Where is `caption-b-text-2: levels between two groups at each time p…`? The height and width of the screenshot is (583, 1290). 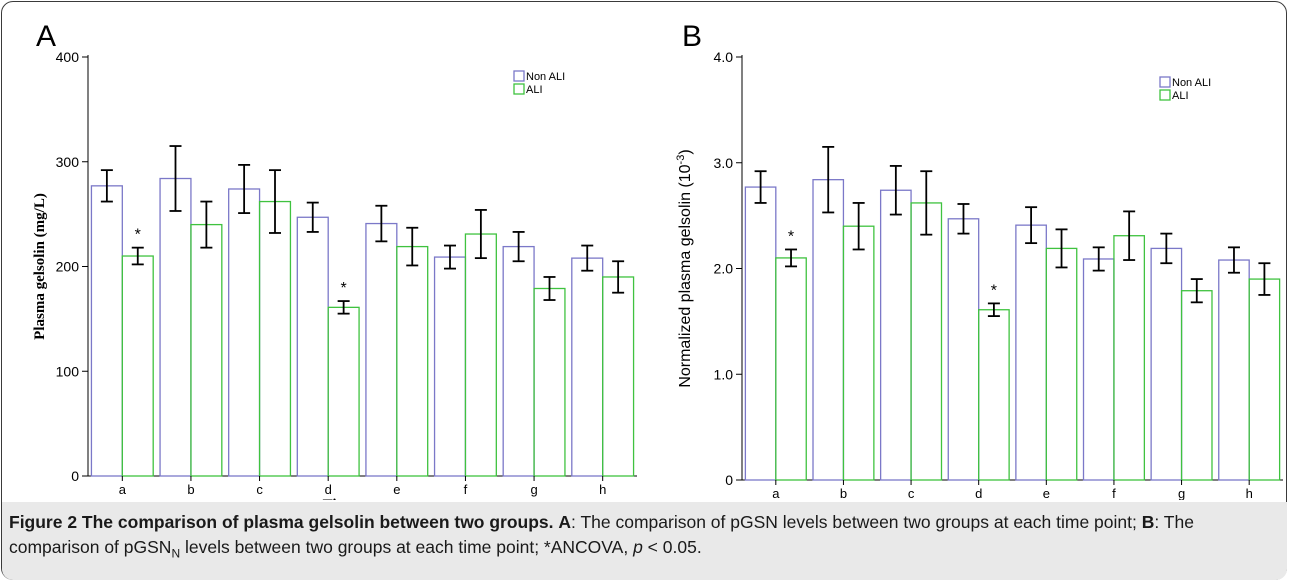
caption-b-text-2: levels between two groups at each time p… is located at coordinates (407, 547).